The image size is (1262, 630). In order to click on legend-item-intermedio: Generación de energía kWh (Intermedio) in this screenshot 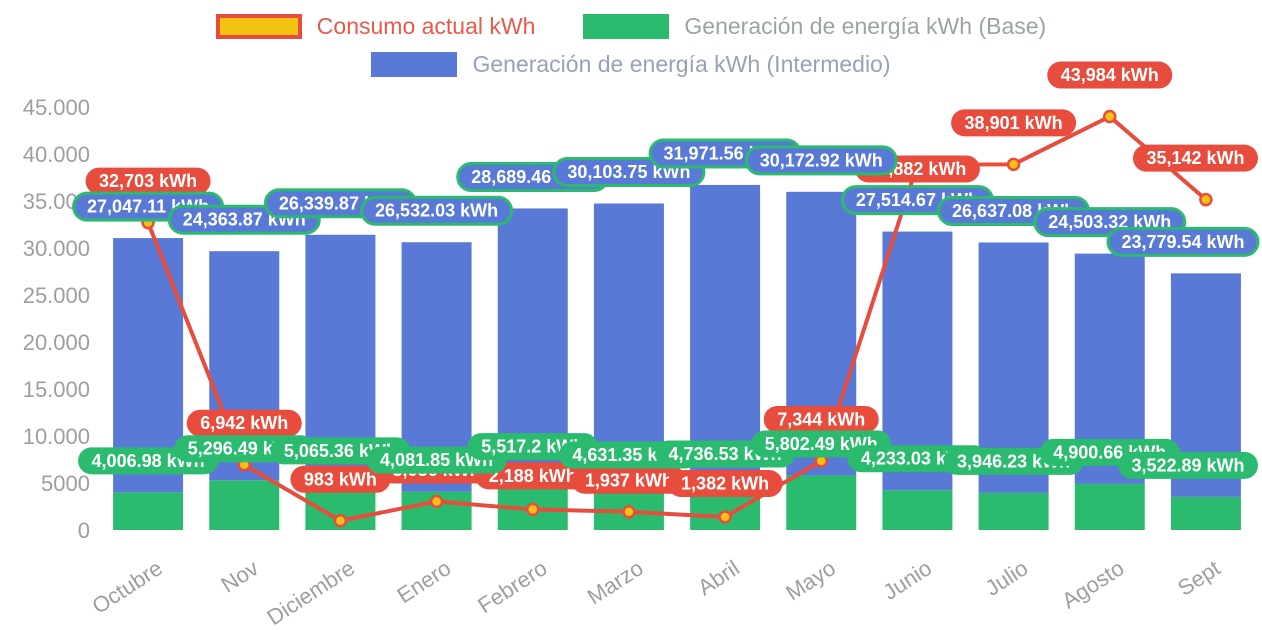, I will do `click(631, 64)`.